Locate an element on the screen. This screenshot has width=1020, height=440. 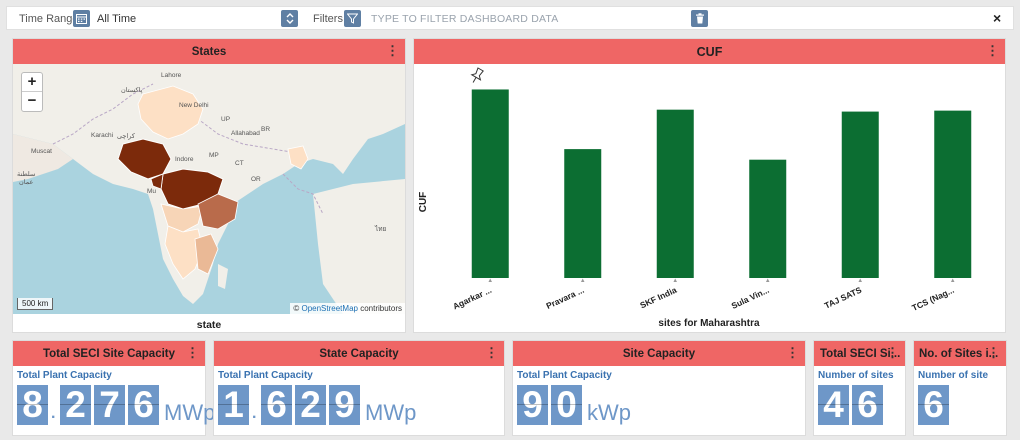
digit-cell: 1 is located at coordinates (233, 404).